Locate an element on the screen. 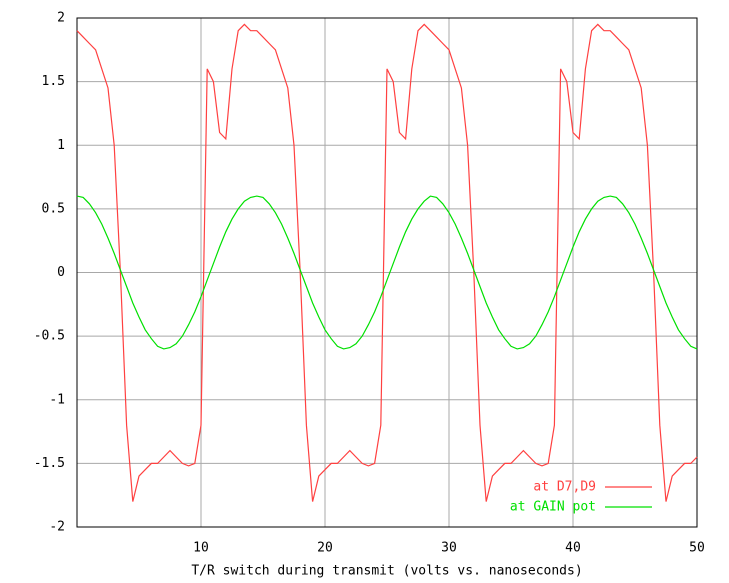 Image resolution: width=729 pixels, height=583 pixels. y-tick-label: 1.5 is located at coordinates (53, 81).